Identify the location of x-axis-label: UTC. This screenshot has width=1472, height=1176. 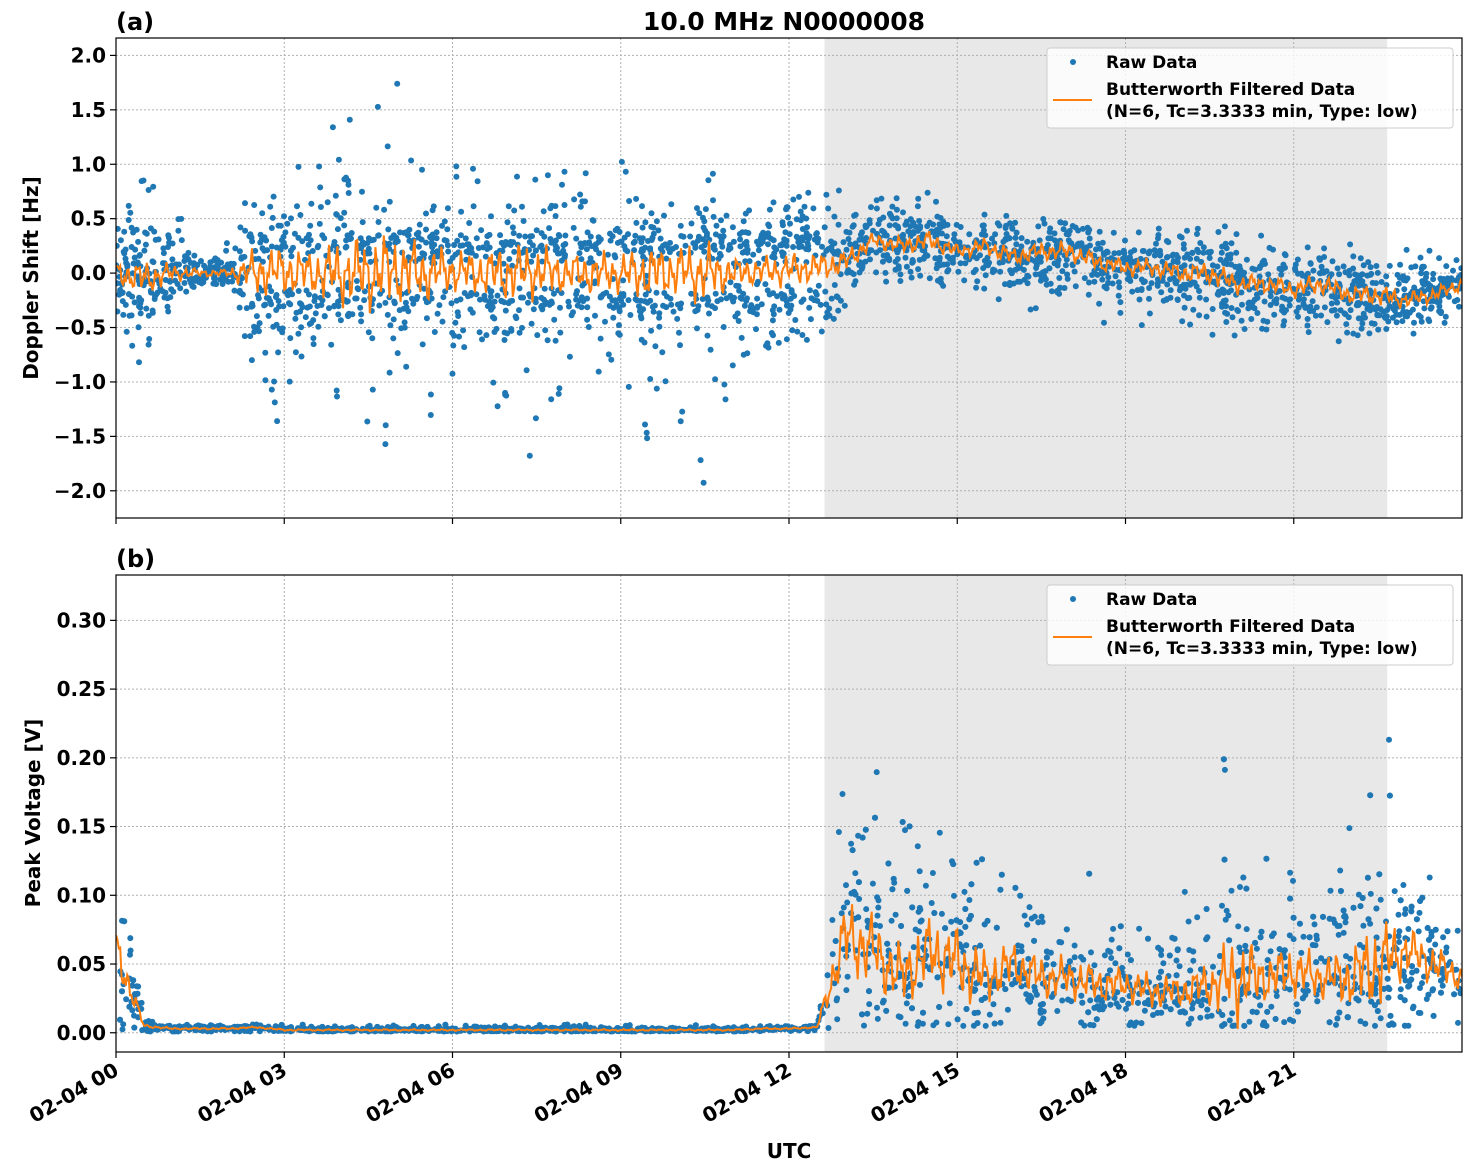
(789, 1151).